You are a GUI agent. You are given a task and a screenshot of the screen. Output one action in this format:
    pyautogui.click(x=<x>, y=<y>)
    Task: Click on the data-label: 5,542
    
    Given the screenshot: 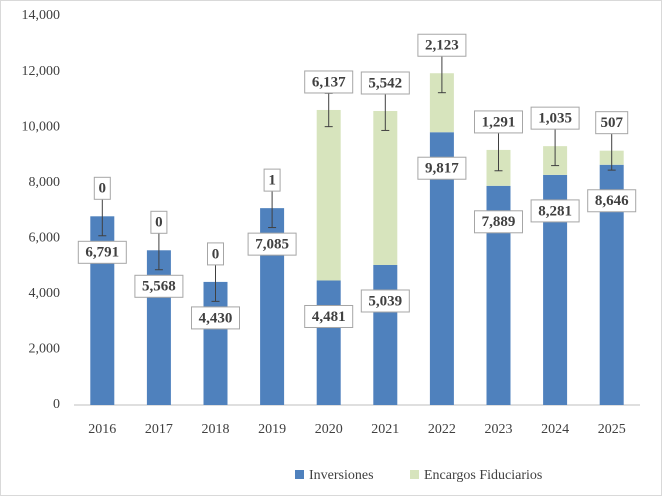 What is the action you would take?
    pyautogui.click(x=385, y=83)
    